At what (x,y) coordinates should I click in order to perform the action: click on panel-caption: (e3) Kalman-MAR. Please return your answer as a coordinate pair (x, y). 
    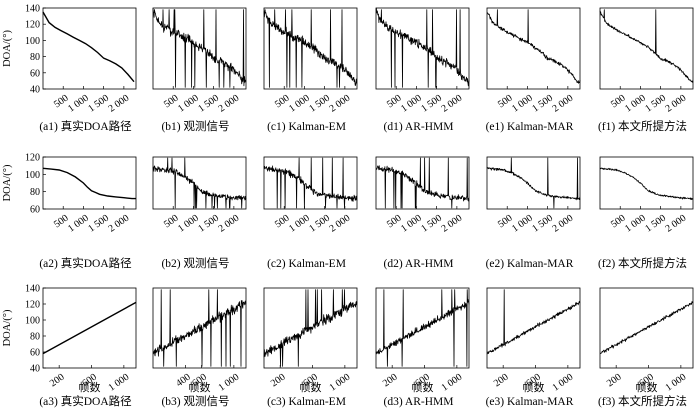
    Looking at the image, I should click on (530, 402).